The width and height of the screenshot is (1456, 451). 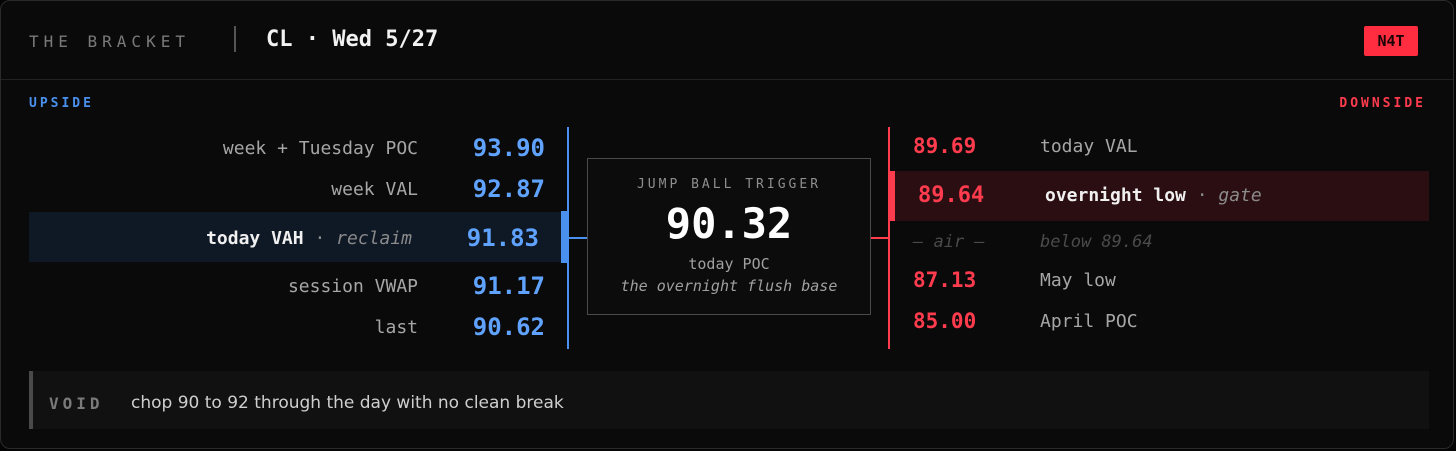 What do you see at coordinates (508, 327) in the screenshot?
I see `level-value: 90.62` at bounding box center [508, 327].